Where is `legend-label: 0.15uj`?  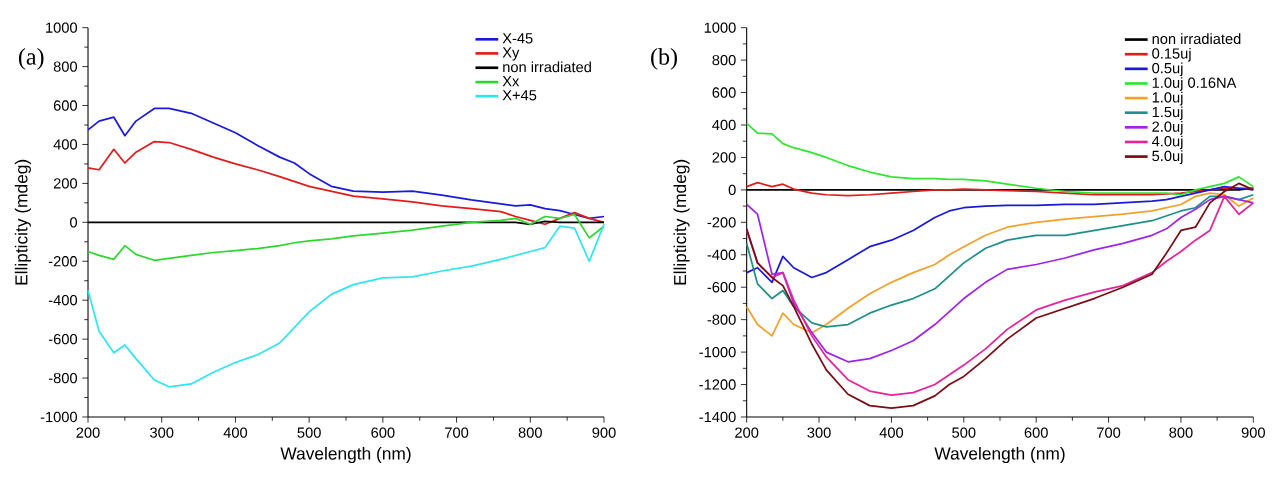 legend-label: 0.15uj is located at coordinates (1171, 54).